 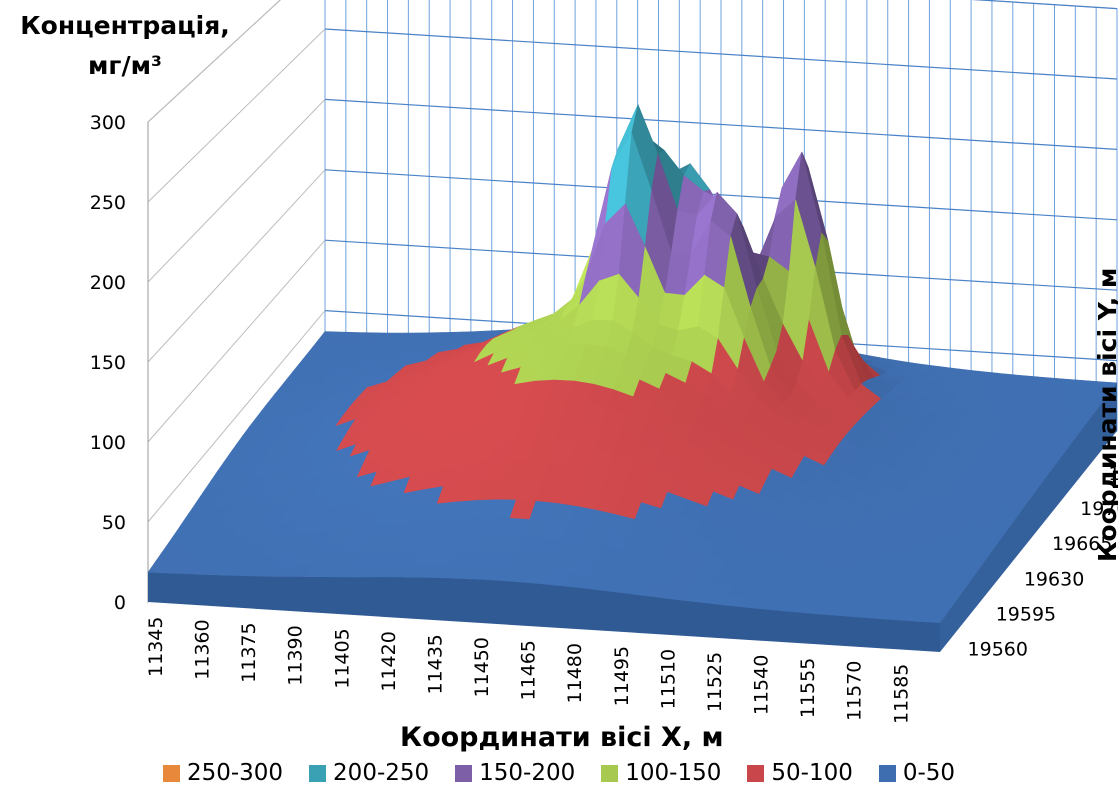 I want to click on x-tick-label: 11345, so click(x=156, y=647).